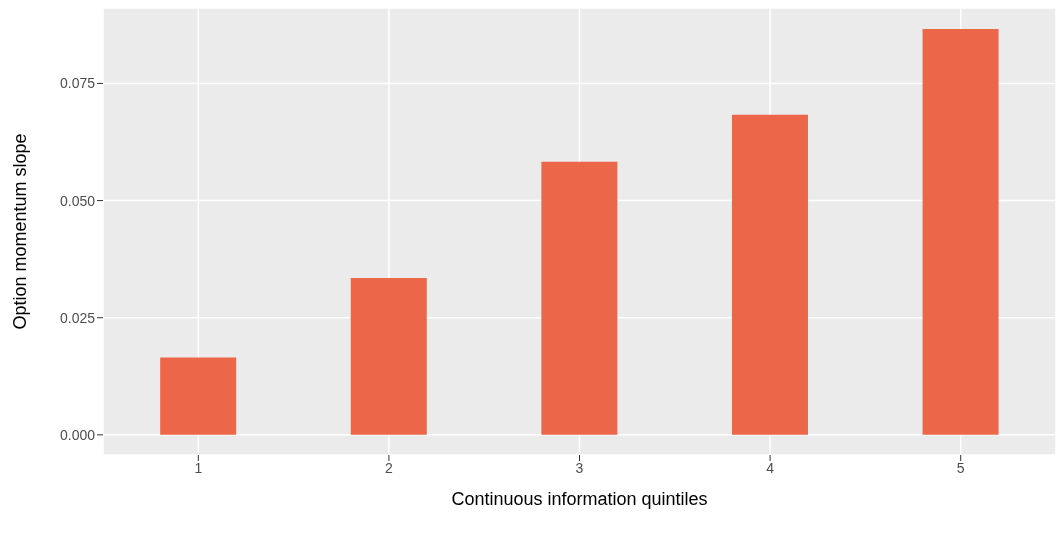 Image resolution: width=1064 pixels, height=535 pixels. Describe the element at coordinates (770, 467) in the screenshot. I see `x-tick-label: 4` at that location.